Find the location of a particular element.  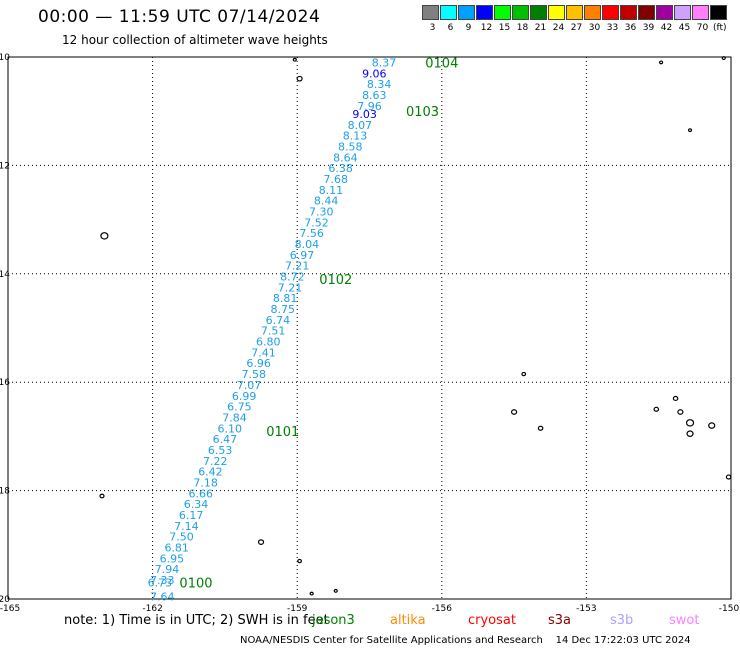

wave-height-label: 6.66 is located at coordinates (201, 493).